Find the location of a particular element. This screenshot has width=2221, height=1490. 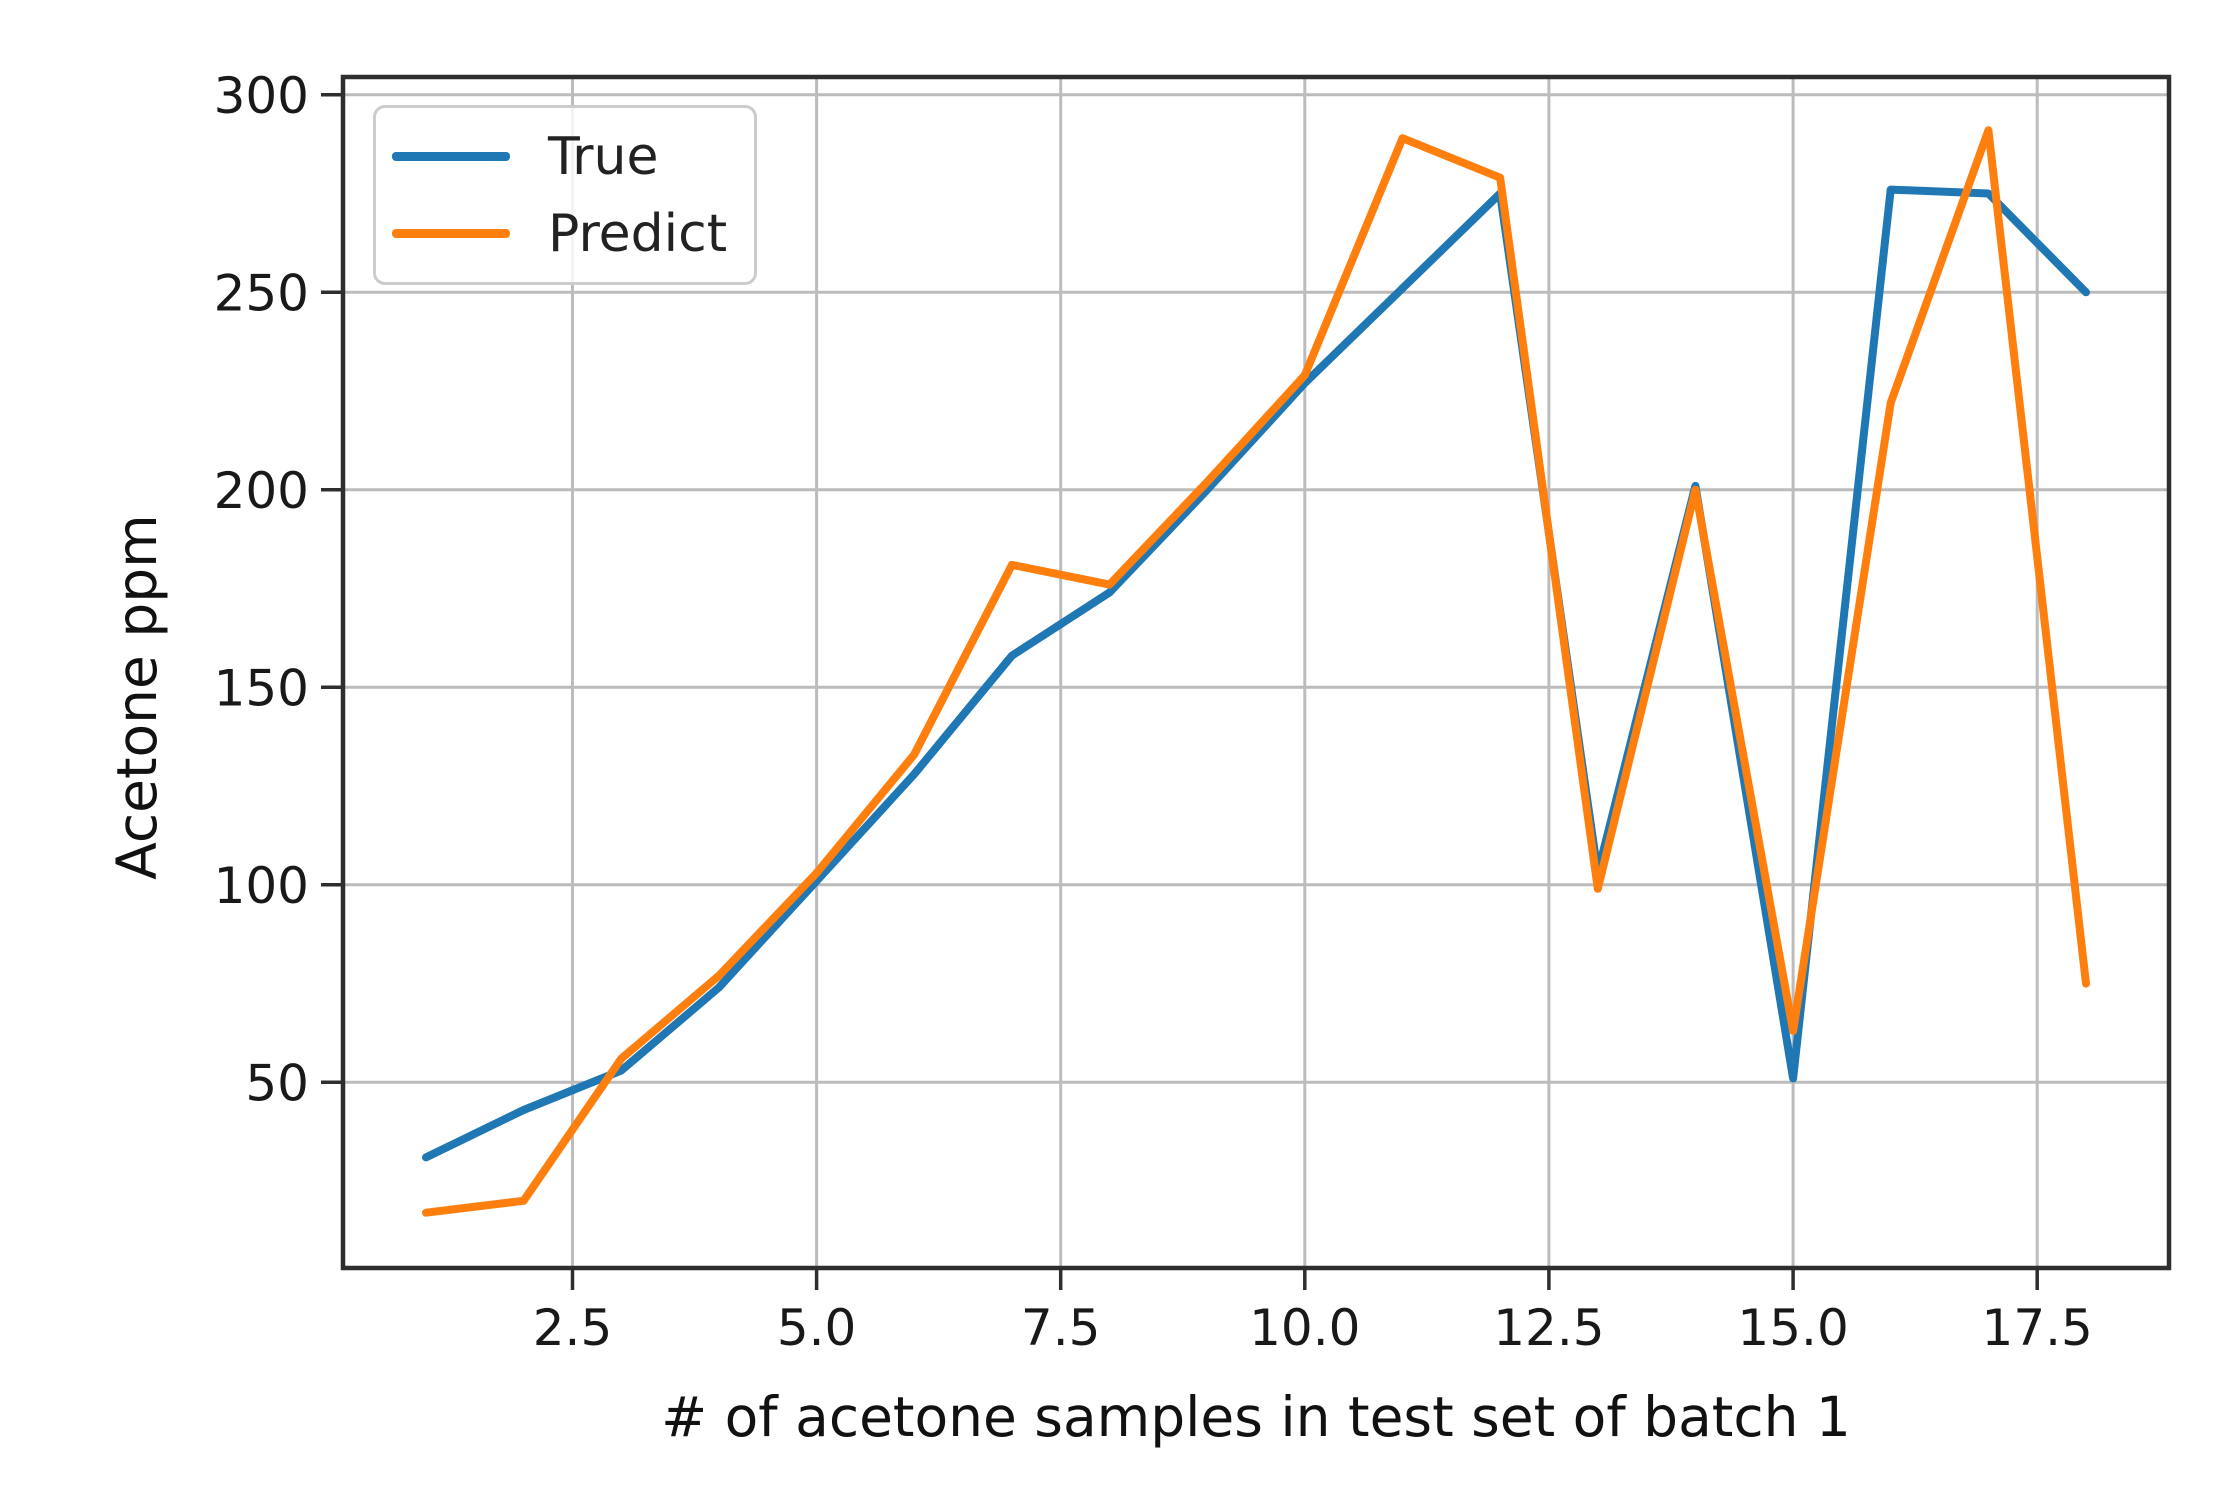

x-tick-label: 17.5 is located at coordinates (2037, 1328).